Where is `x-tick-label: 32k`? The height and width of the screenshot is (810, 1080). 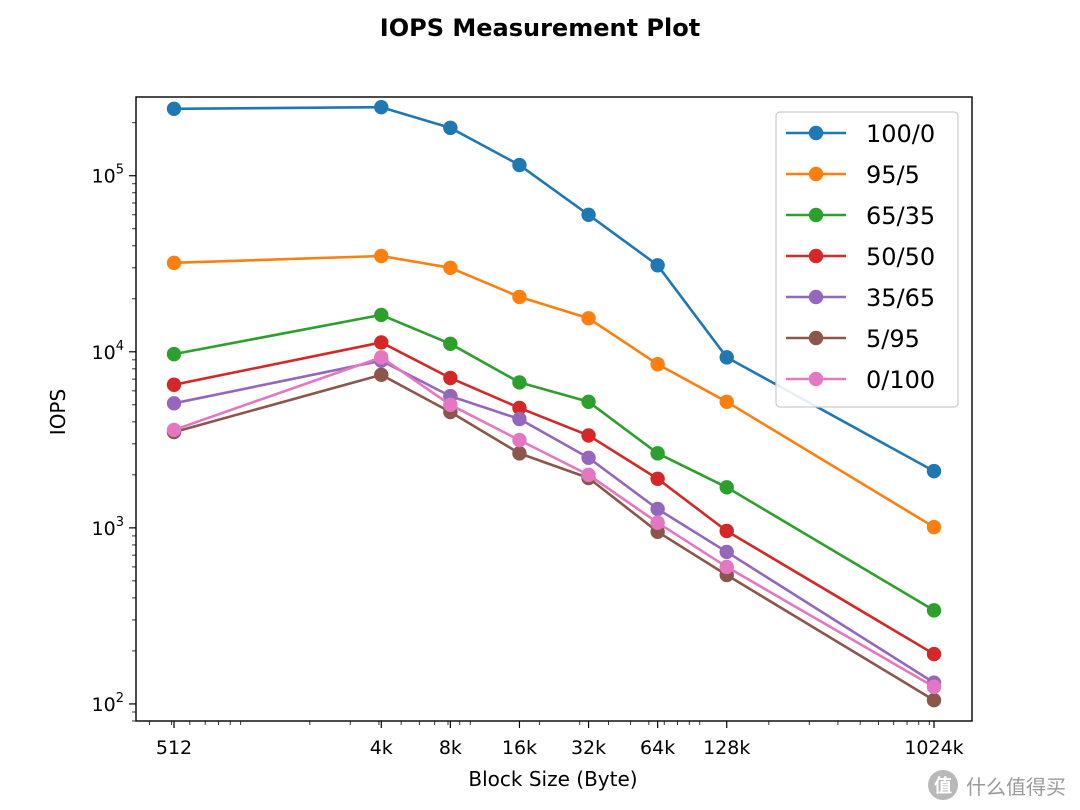
x-tick-label: 32k is located at coordinates (588, 748).